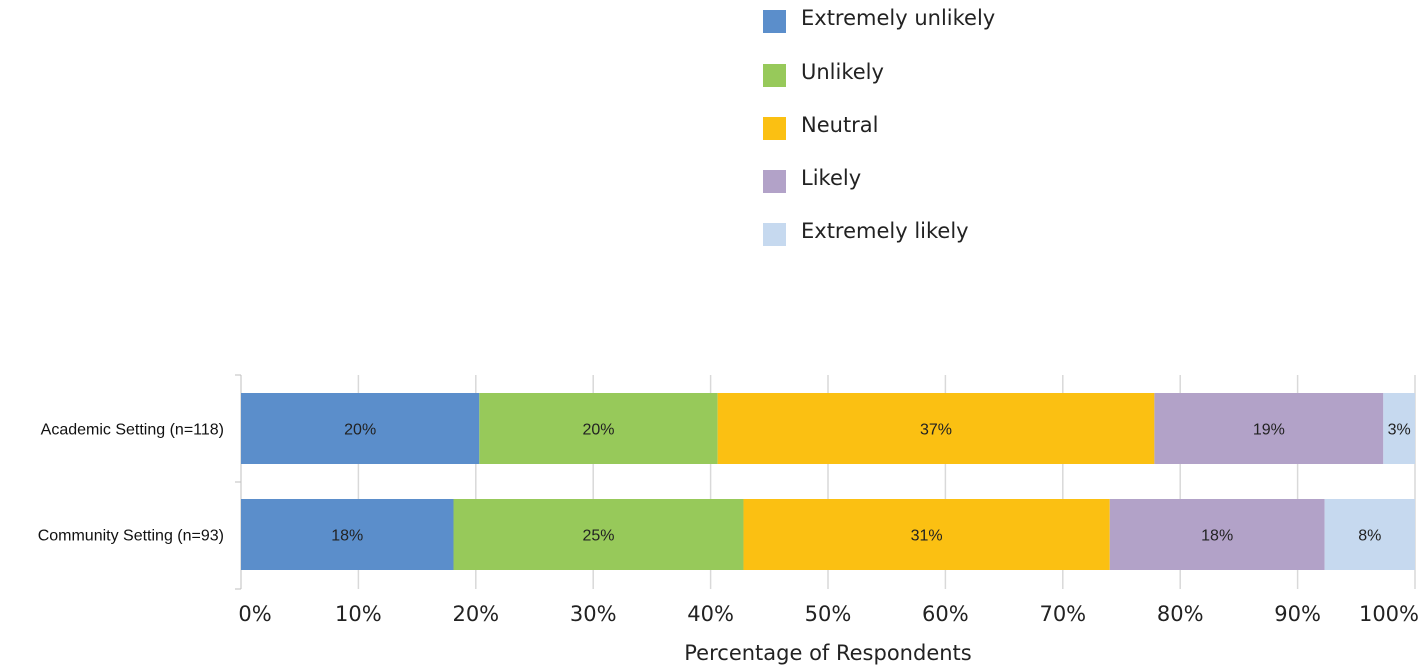  Describe the element at coordinates (827, 653) in the screenshot. I see `x-axis-title: Percentage of Respondents` at that location.